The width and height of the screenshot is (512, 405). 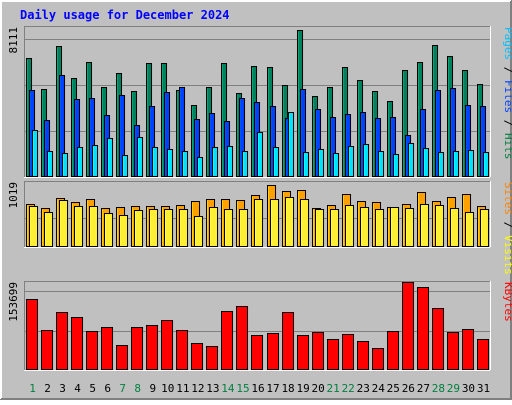 What do you see at coordinates (363, 388) in the screenshot?
I see `day-label: 23` at bounding box center [363, 388].